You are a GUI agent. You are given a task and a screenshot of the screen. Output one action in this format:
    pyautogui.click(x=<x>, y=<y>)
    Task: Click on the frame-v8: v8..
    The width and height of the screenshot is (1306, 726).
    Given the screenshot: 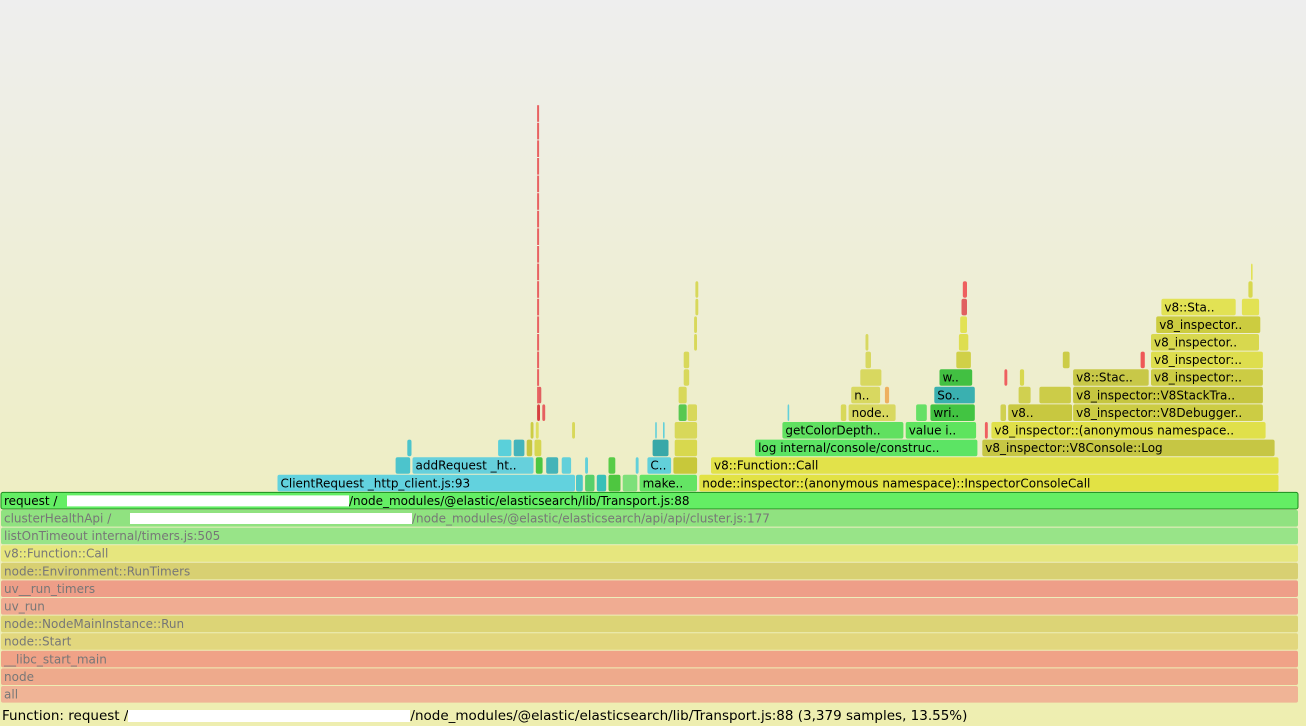 What is the action you would take?
    pyautogui.click(x=1040, y=412)
    